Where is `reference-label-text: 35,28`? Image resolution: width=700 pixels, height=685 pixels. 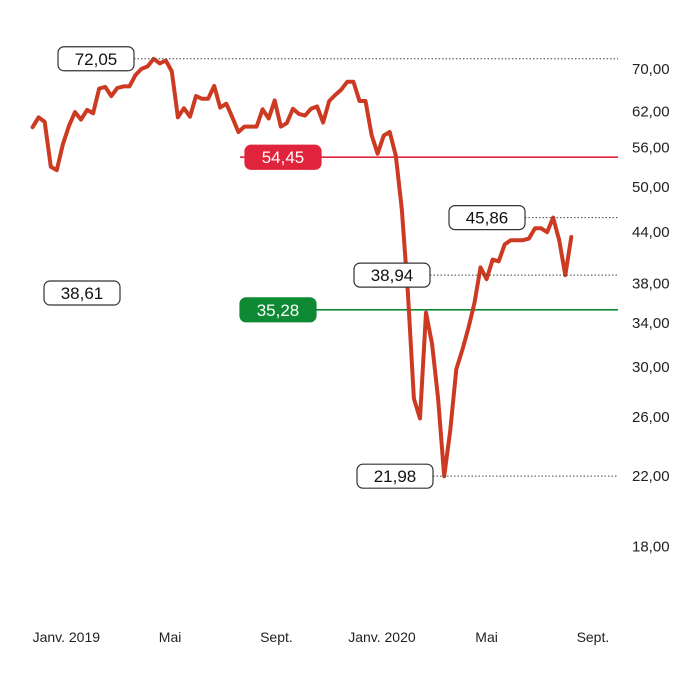
reference-label-text: 35,28 is located at coordinates (278, 310).